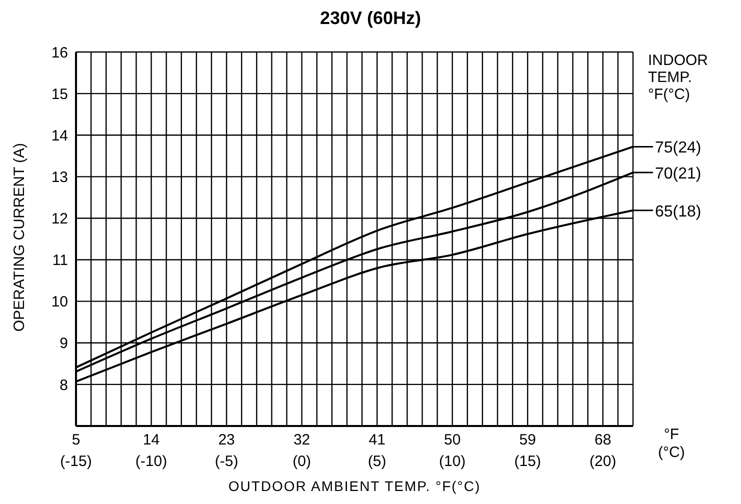  Describe the element at coordinates (527, 461) in the screenshot. I see `x2-tick-label: (15)` at that location.